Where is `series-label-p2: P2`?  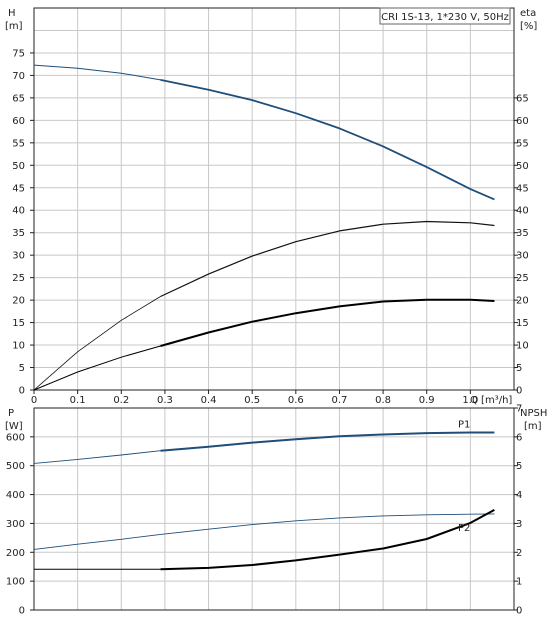
series-label-p2: P2 is located at coordinates (464, 528).